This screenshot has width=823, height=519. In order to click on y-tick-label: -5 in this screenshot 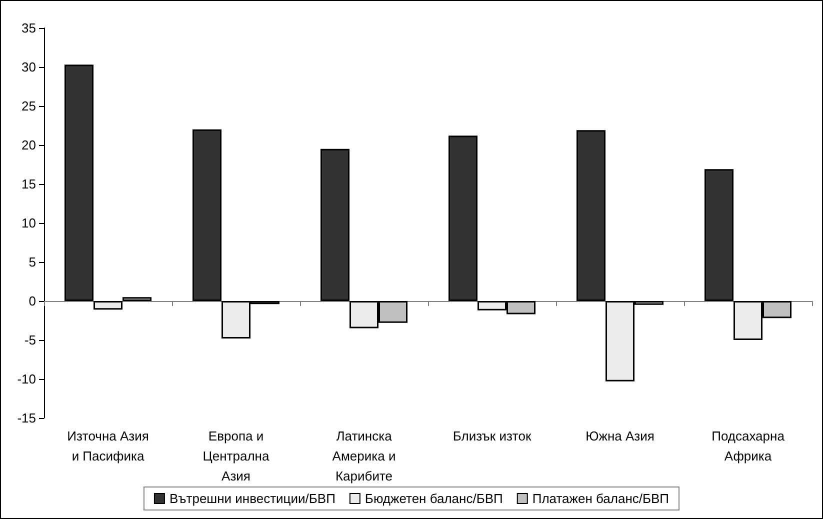, I will do `click(30, 340)`.